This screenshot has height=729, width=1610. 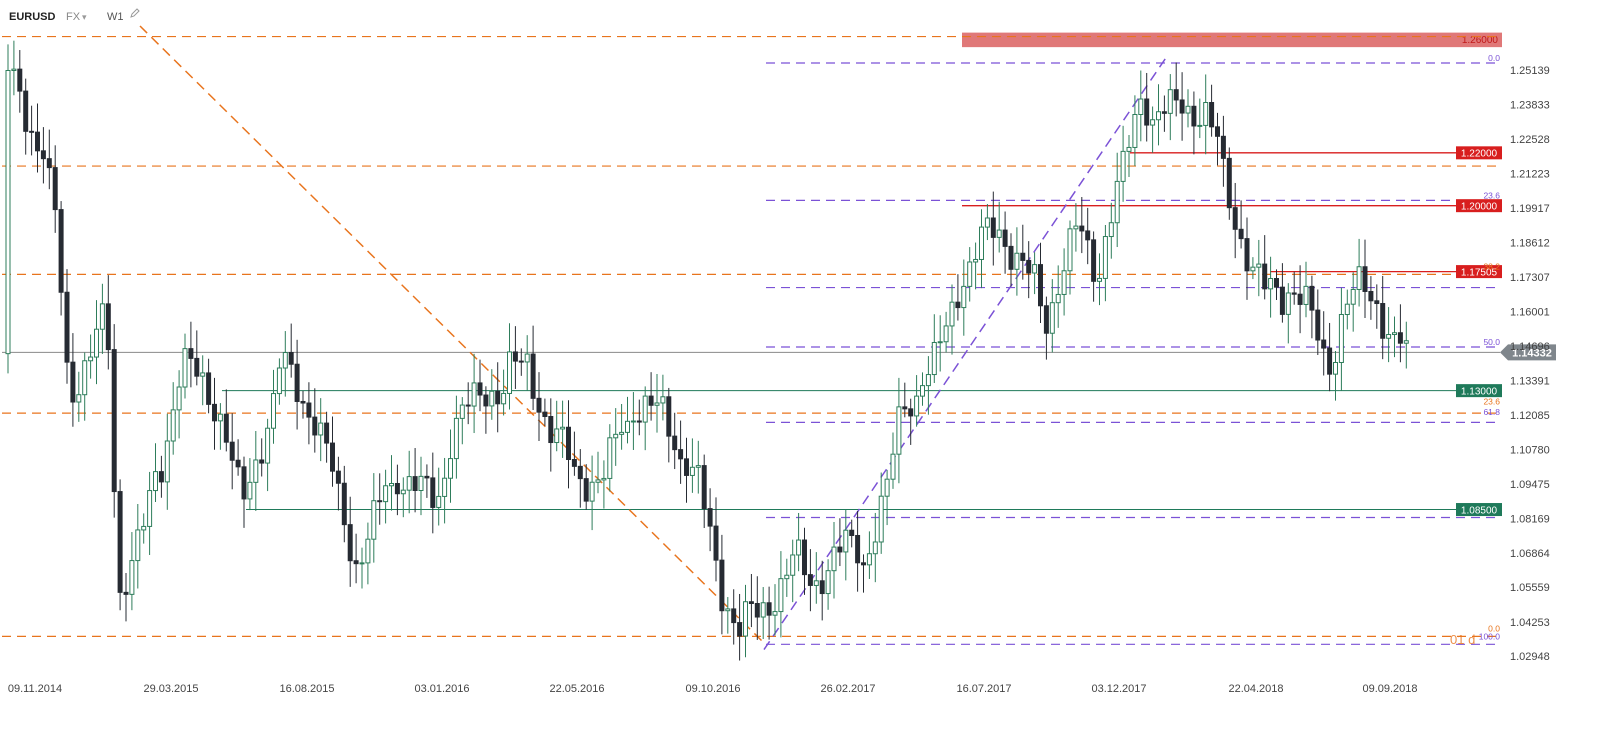 What do you see at coordinates (1530, 416) in the screenshot?
I see `y-tick-label: 1.12085` at bounding box center [1530, 416].